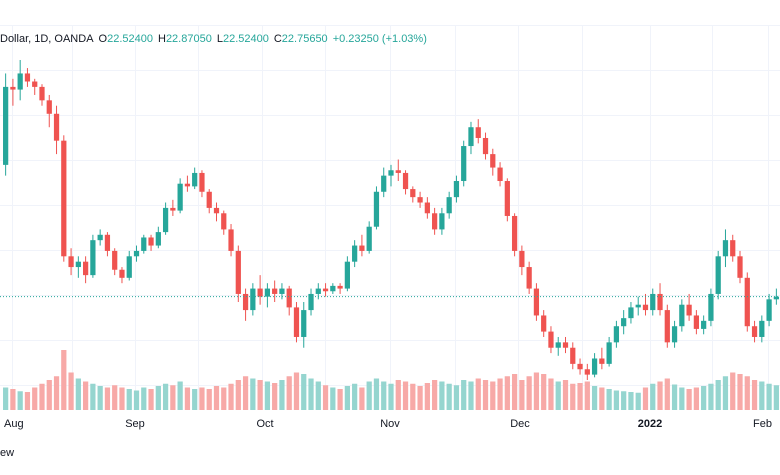  I want to click on legend-low-value: 22.52400, so click(245, 39).